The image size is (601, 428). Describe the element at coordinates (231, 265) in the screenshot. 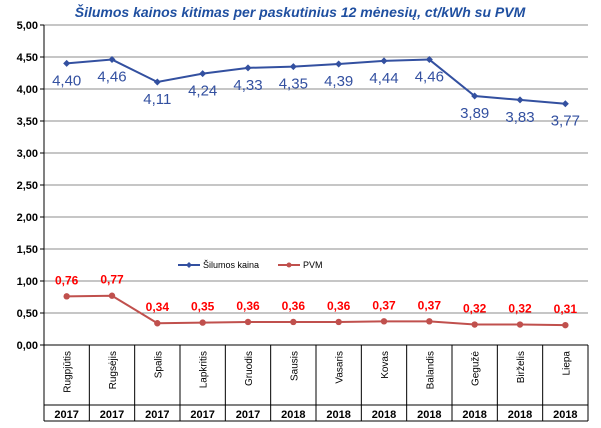

I see `legend-label: Šilumos kaina` at that location.